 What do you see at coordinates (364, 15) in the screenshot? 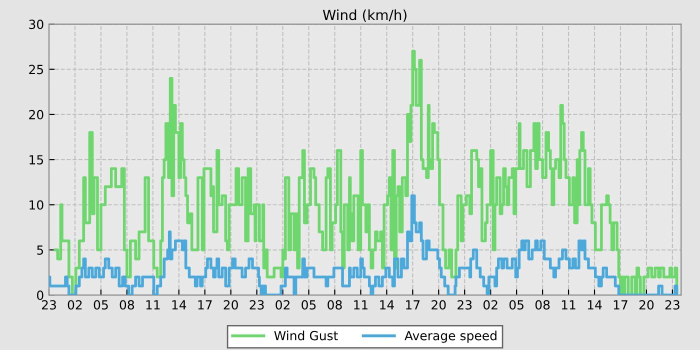
I see `chart-title: Wind (km/h)` at bounding box center [364, 15].